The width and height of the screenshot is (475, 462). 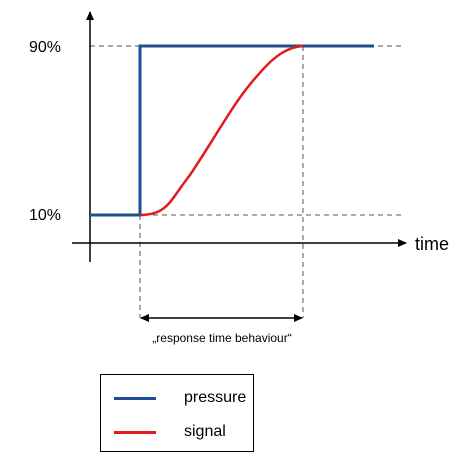 What do you see at coordinates (221, 338) in the screenshot?
I see `interval-label: „response time behaviour“` at bounding box center [221, 338].